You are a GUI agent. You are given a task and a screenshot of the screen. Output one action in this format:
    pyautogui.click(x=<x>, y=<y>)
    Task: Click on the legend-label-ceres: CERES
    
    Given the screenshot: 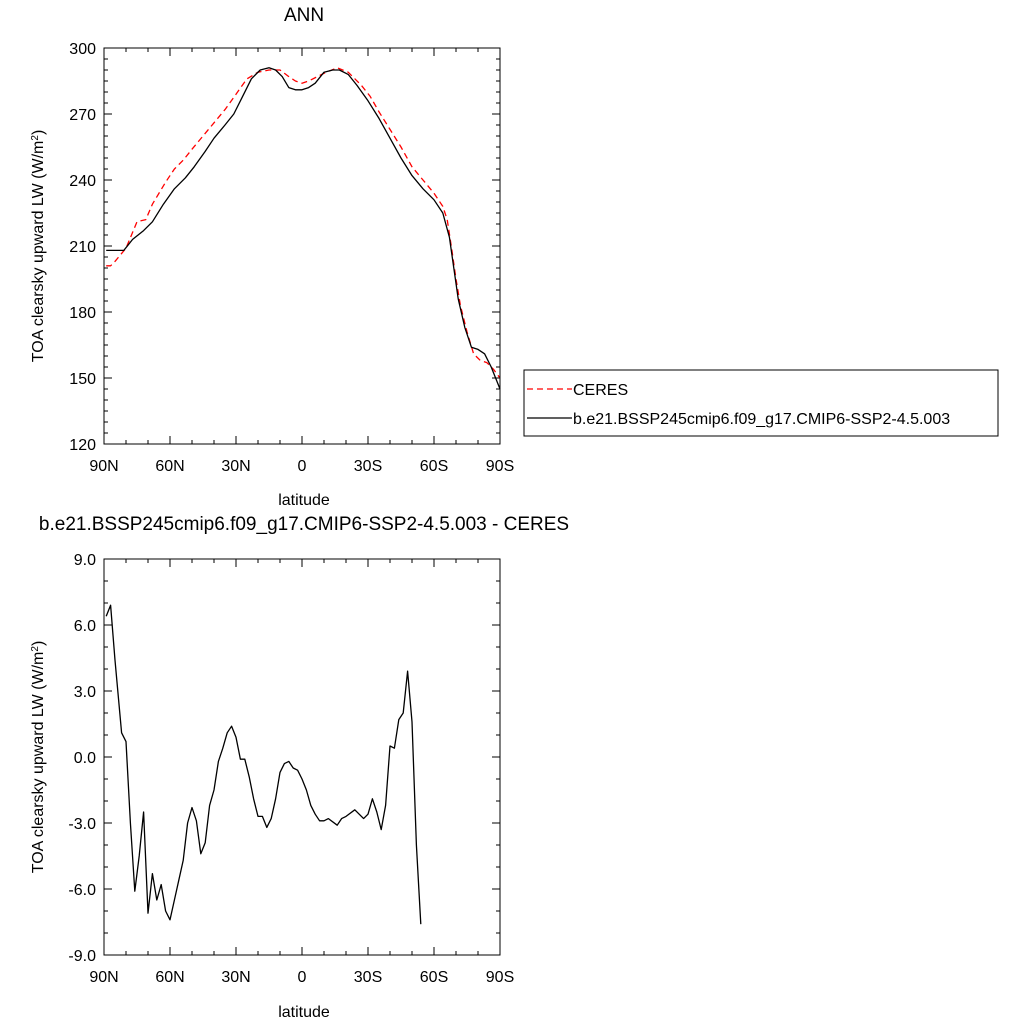 What is the action you would take?
    pyautogui.click(x=600, y=390)
    